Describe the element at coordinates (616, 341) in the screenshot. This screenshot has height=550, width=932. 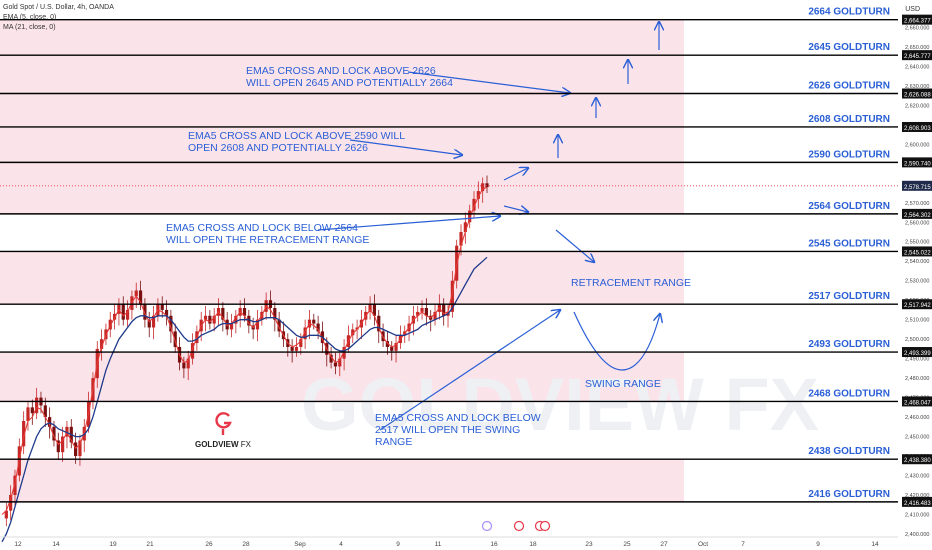
I see `swing-curve` at that location.